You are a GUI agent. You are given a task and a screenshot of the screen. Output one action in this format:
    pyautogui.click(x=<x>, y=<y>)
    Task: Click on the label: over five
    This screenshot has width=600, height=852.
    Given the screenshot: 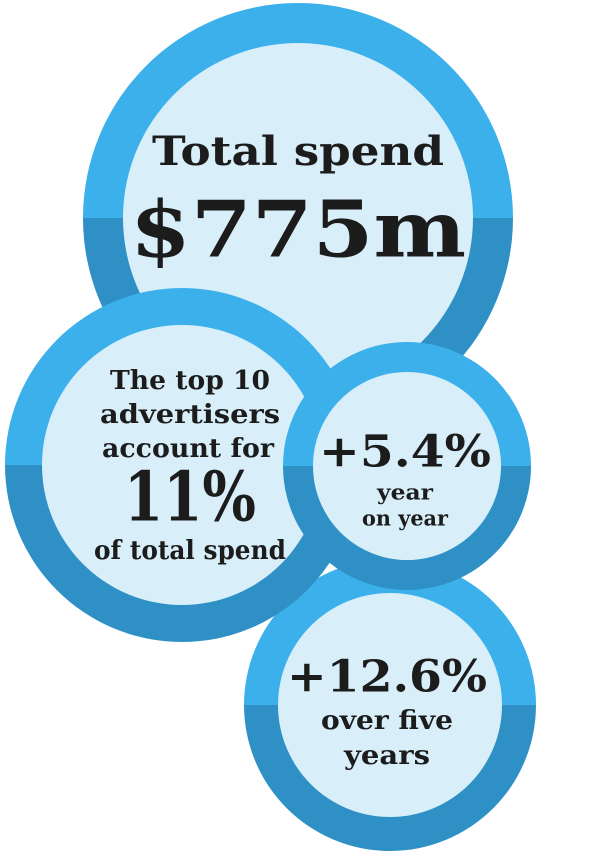 What is the action you would take?
    pyautogui.click(x=387, y=721)
    